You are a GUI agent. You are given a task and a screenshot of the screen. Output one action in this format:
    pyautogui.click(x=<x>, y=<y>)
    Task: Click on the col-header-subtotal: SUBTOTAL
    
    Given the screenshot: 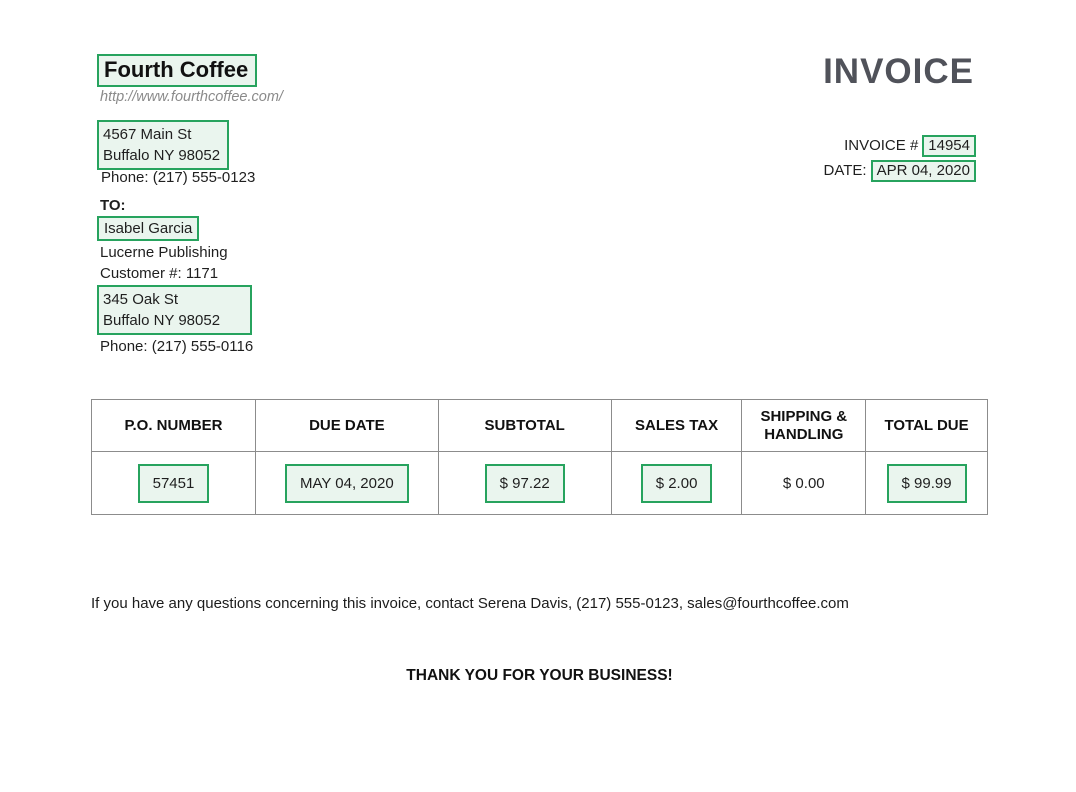 What is the action you would take?
    pyautogui.click(x=524, y=425)
    